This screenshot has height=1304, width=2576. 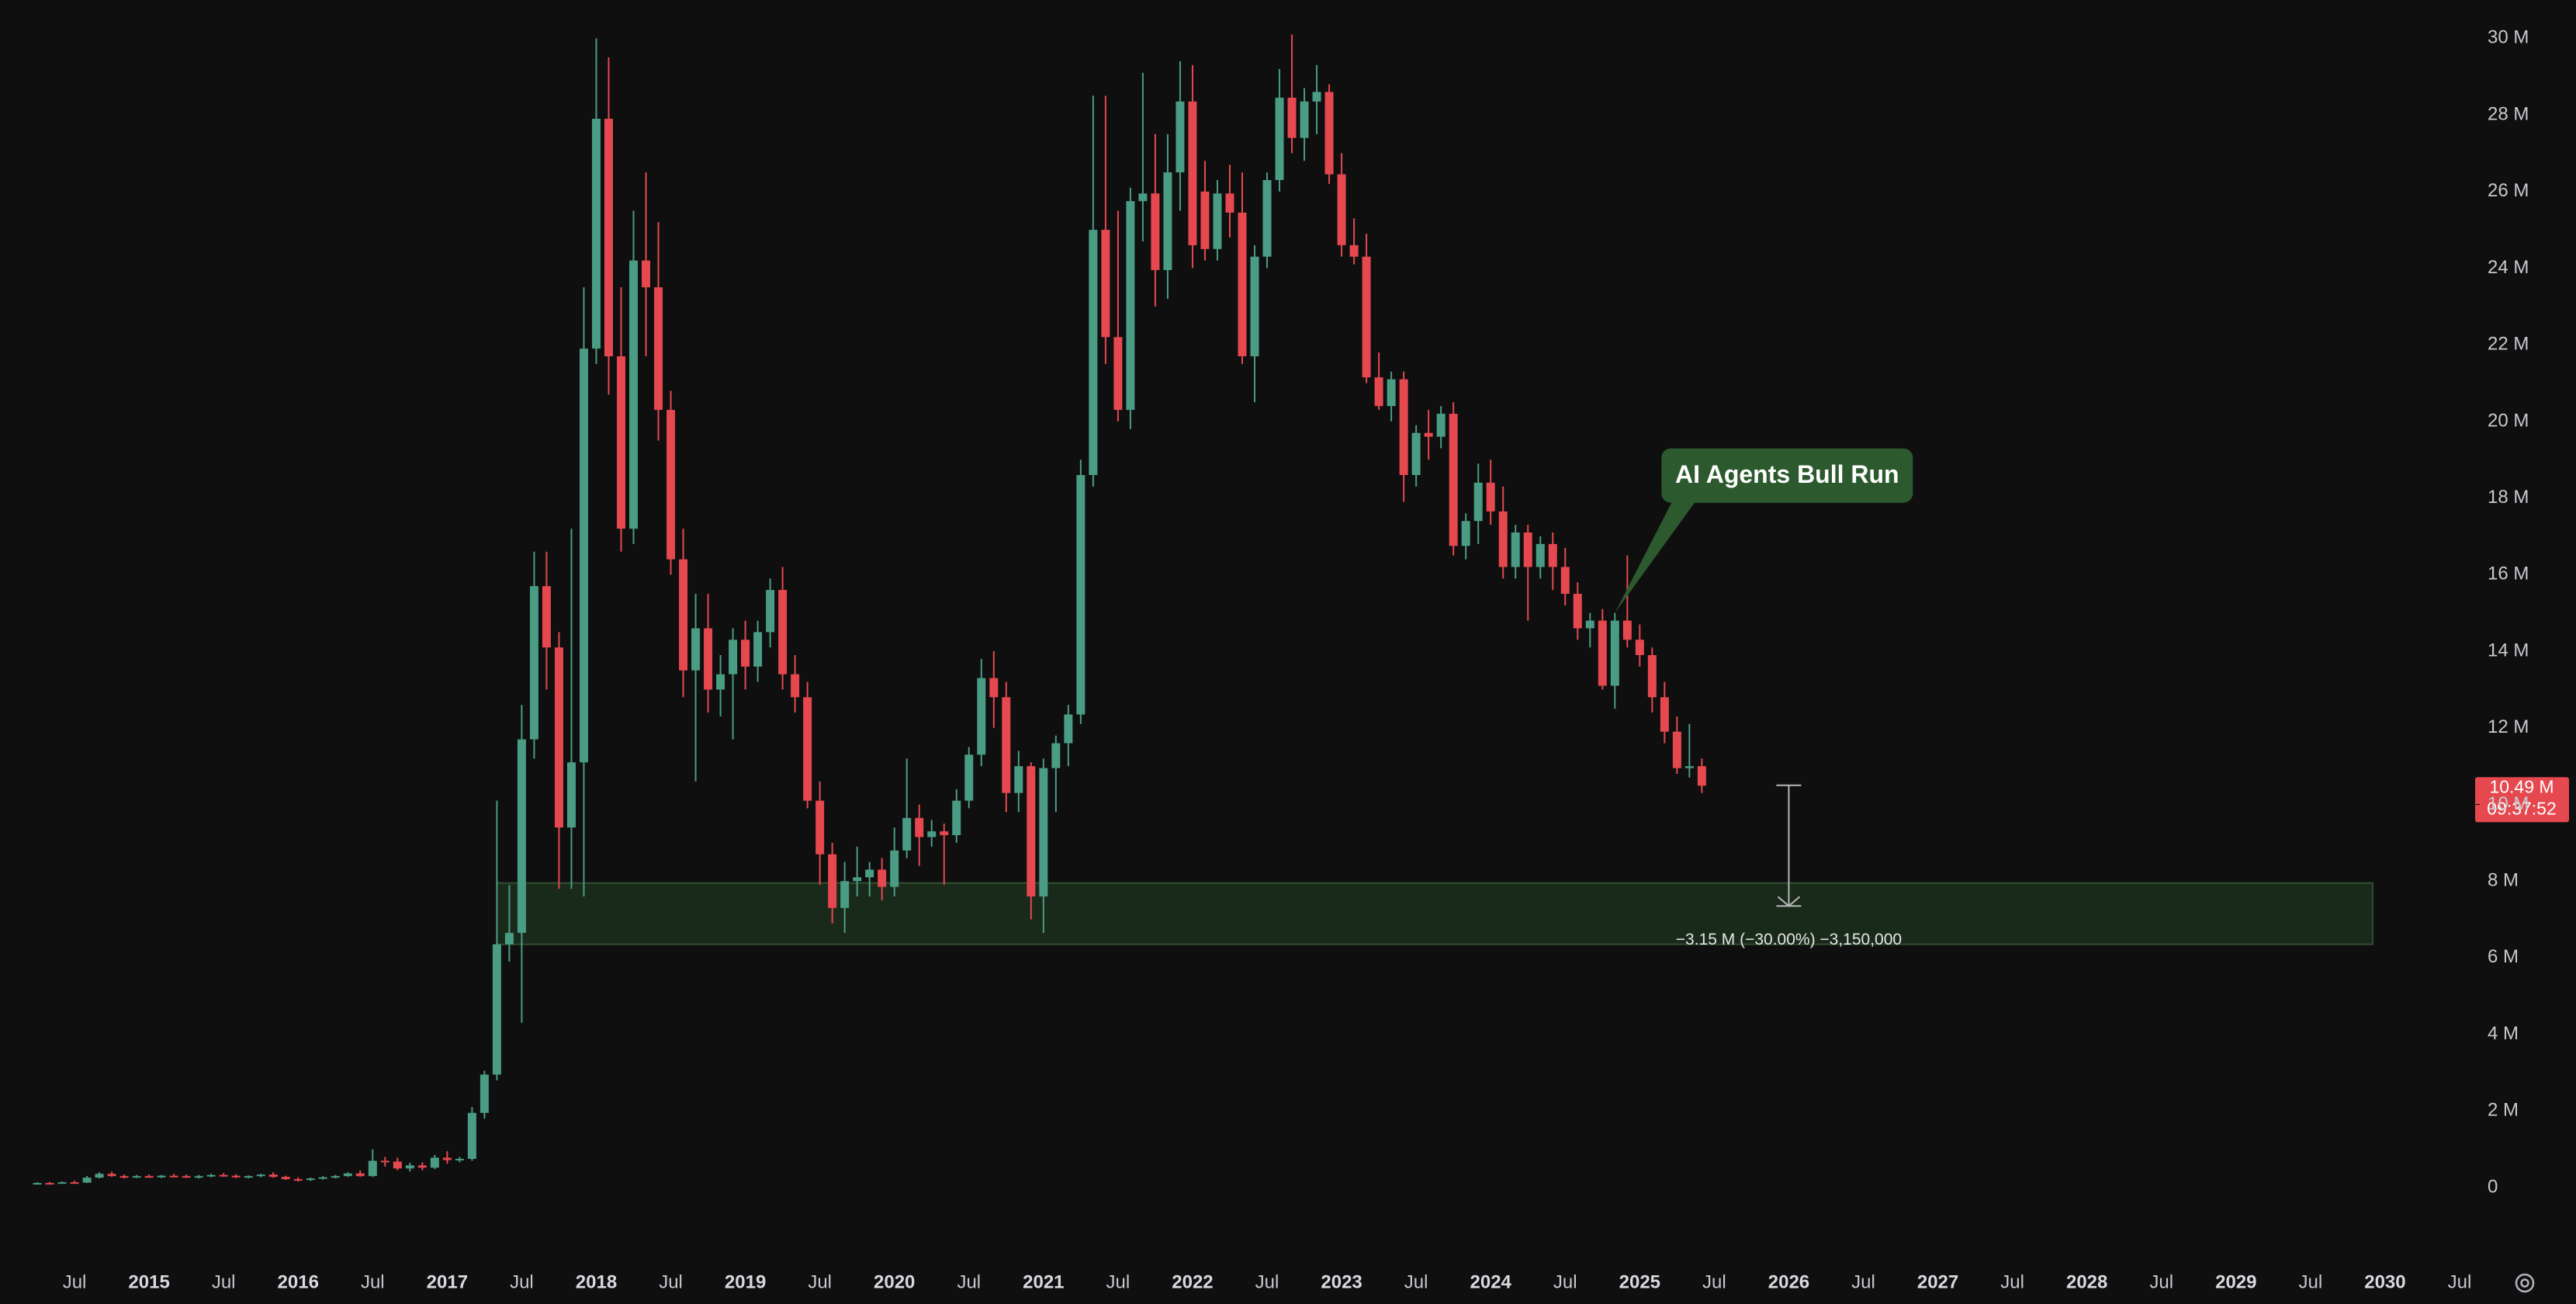 I want to click on measure-arrow, so click(x=1789, y=901).